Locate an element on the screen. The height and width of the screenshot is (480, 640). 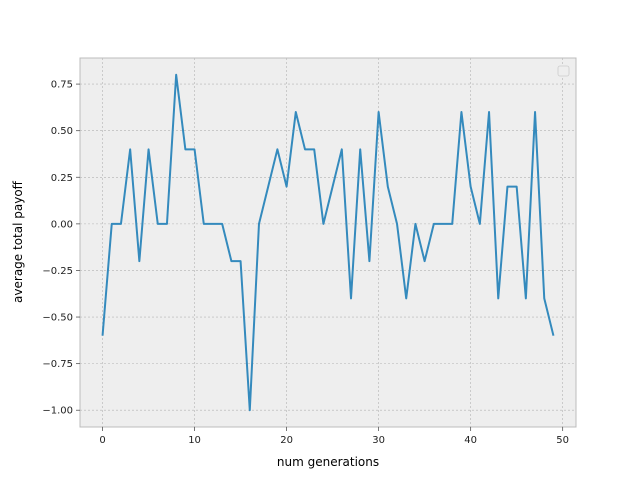
y-tick-label: −0.50 is located at coordinates (57, 318).